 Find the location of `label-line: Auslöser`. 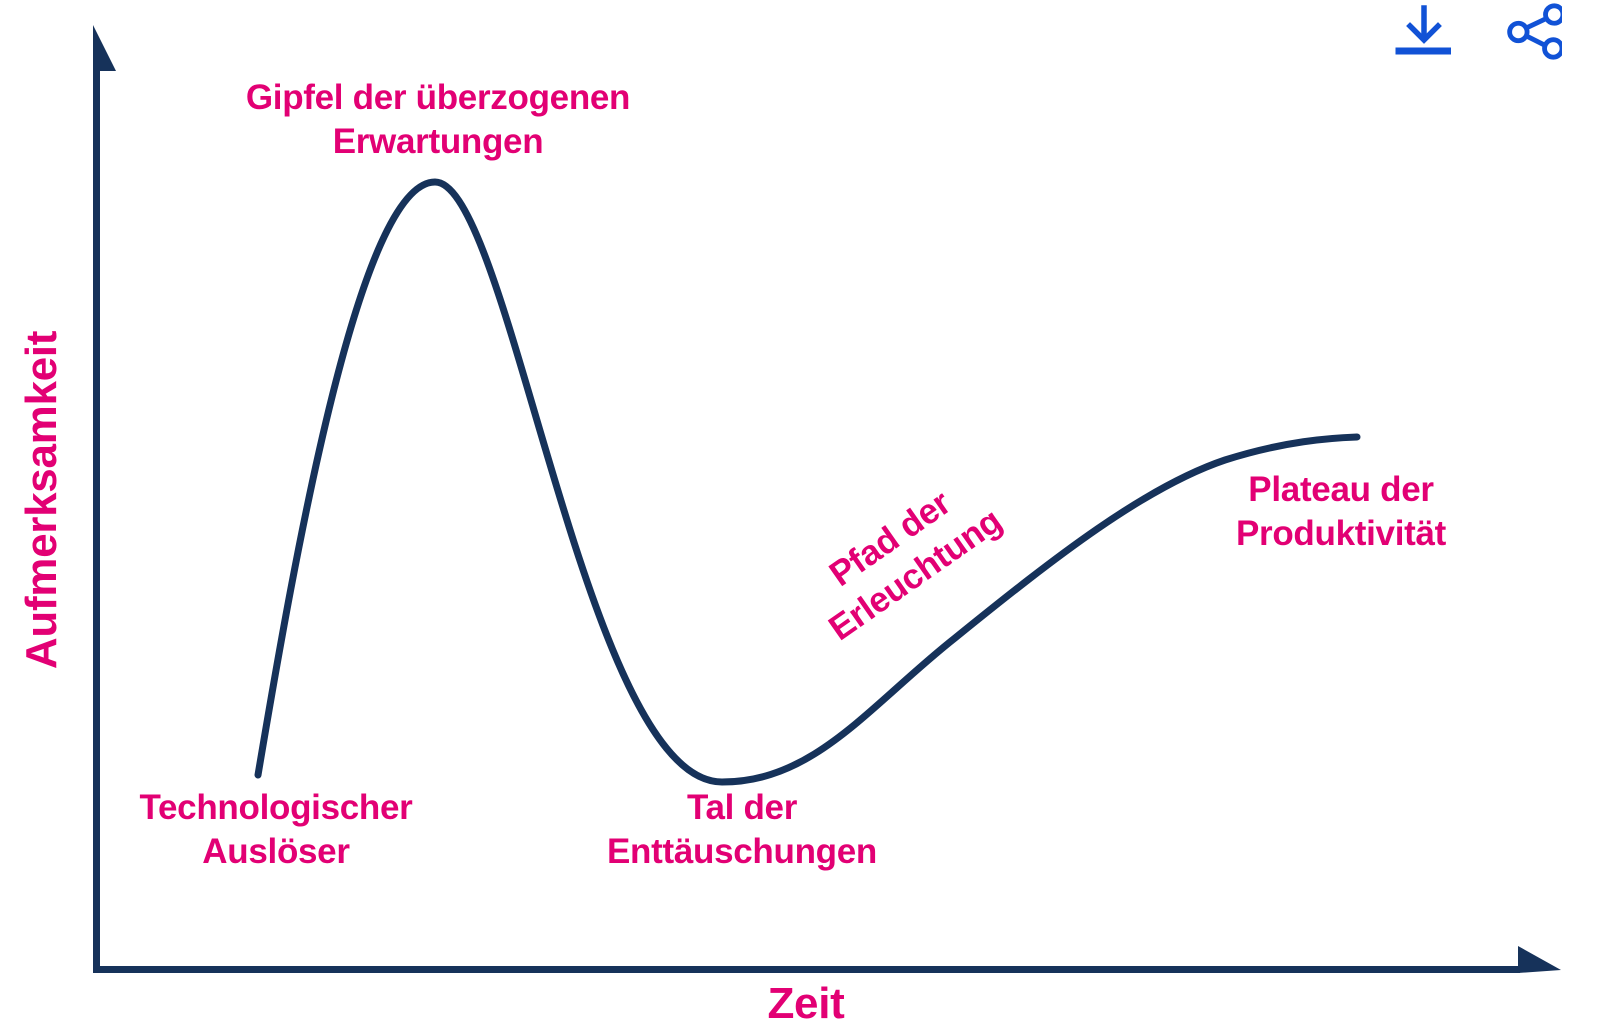

label-line: Auslöser is located at coordinates (276, 851).